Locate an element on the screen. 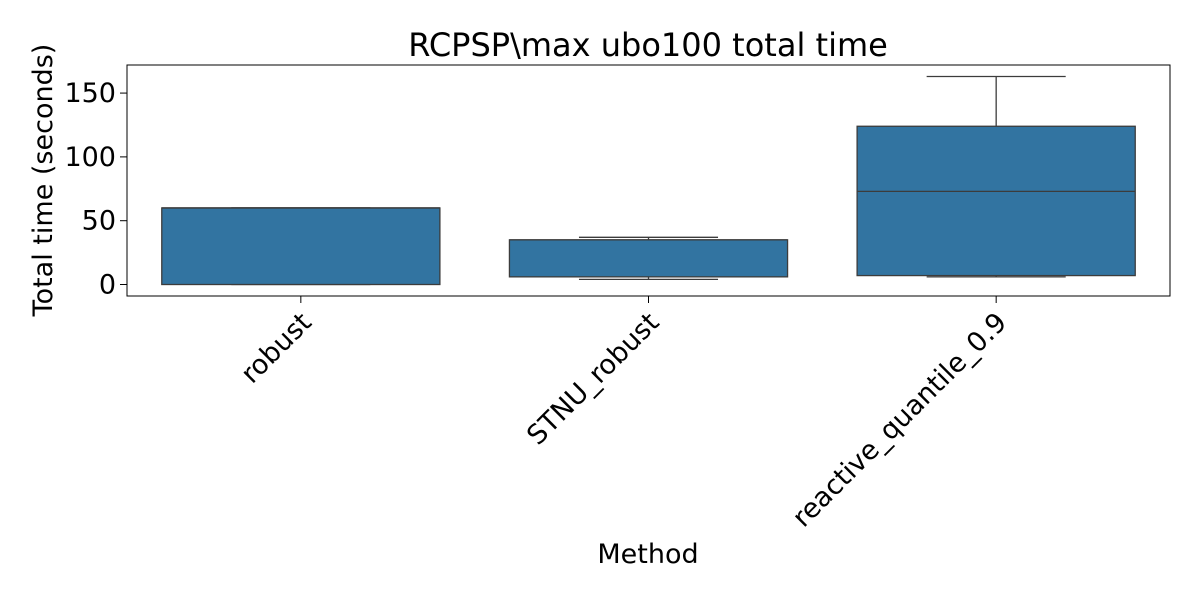  y-tick-label: 50 is located at coordinates (99, 221).